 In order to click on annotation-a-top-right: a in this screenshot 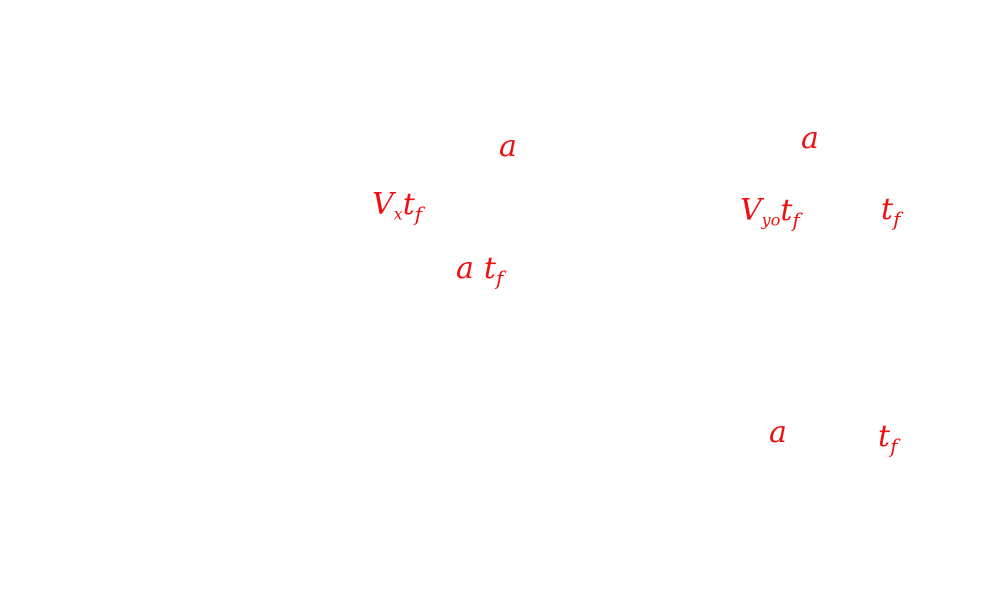, I will do `click(810, 139)`.